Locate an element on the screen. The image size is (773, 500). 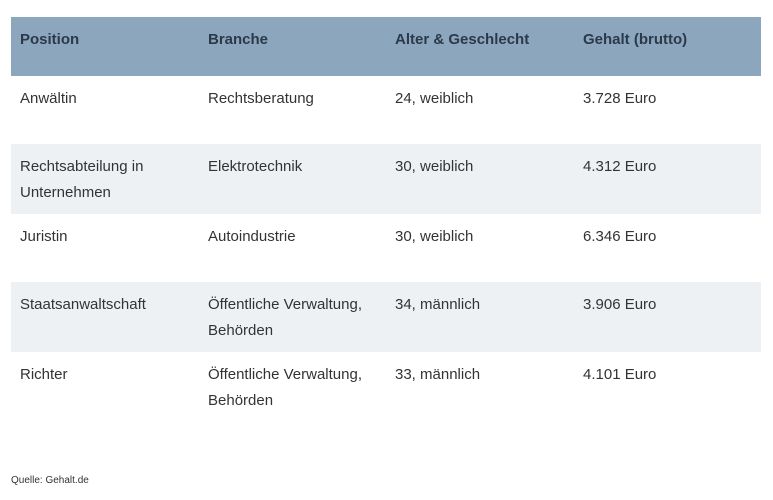
header-cell: Gehalt (brutto) is located at coordinates (667, 46).